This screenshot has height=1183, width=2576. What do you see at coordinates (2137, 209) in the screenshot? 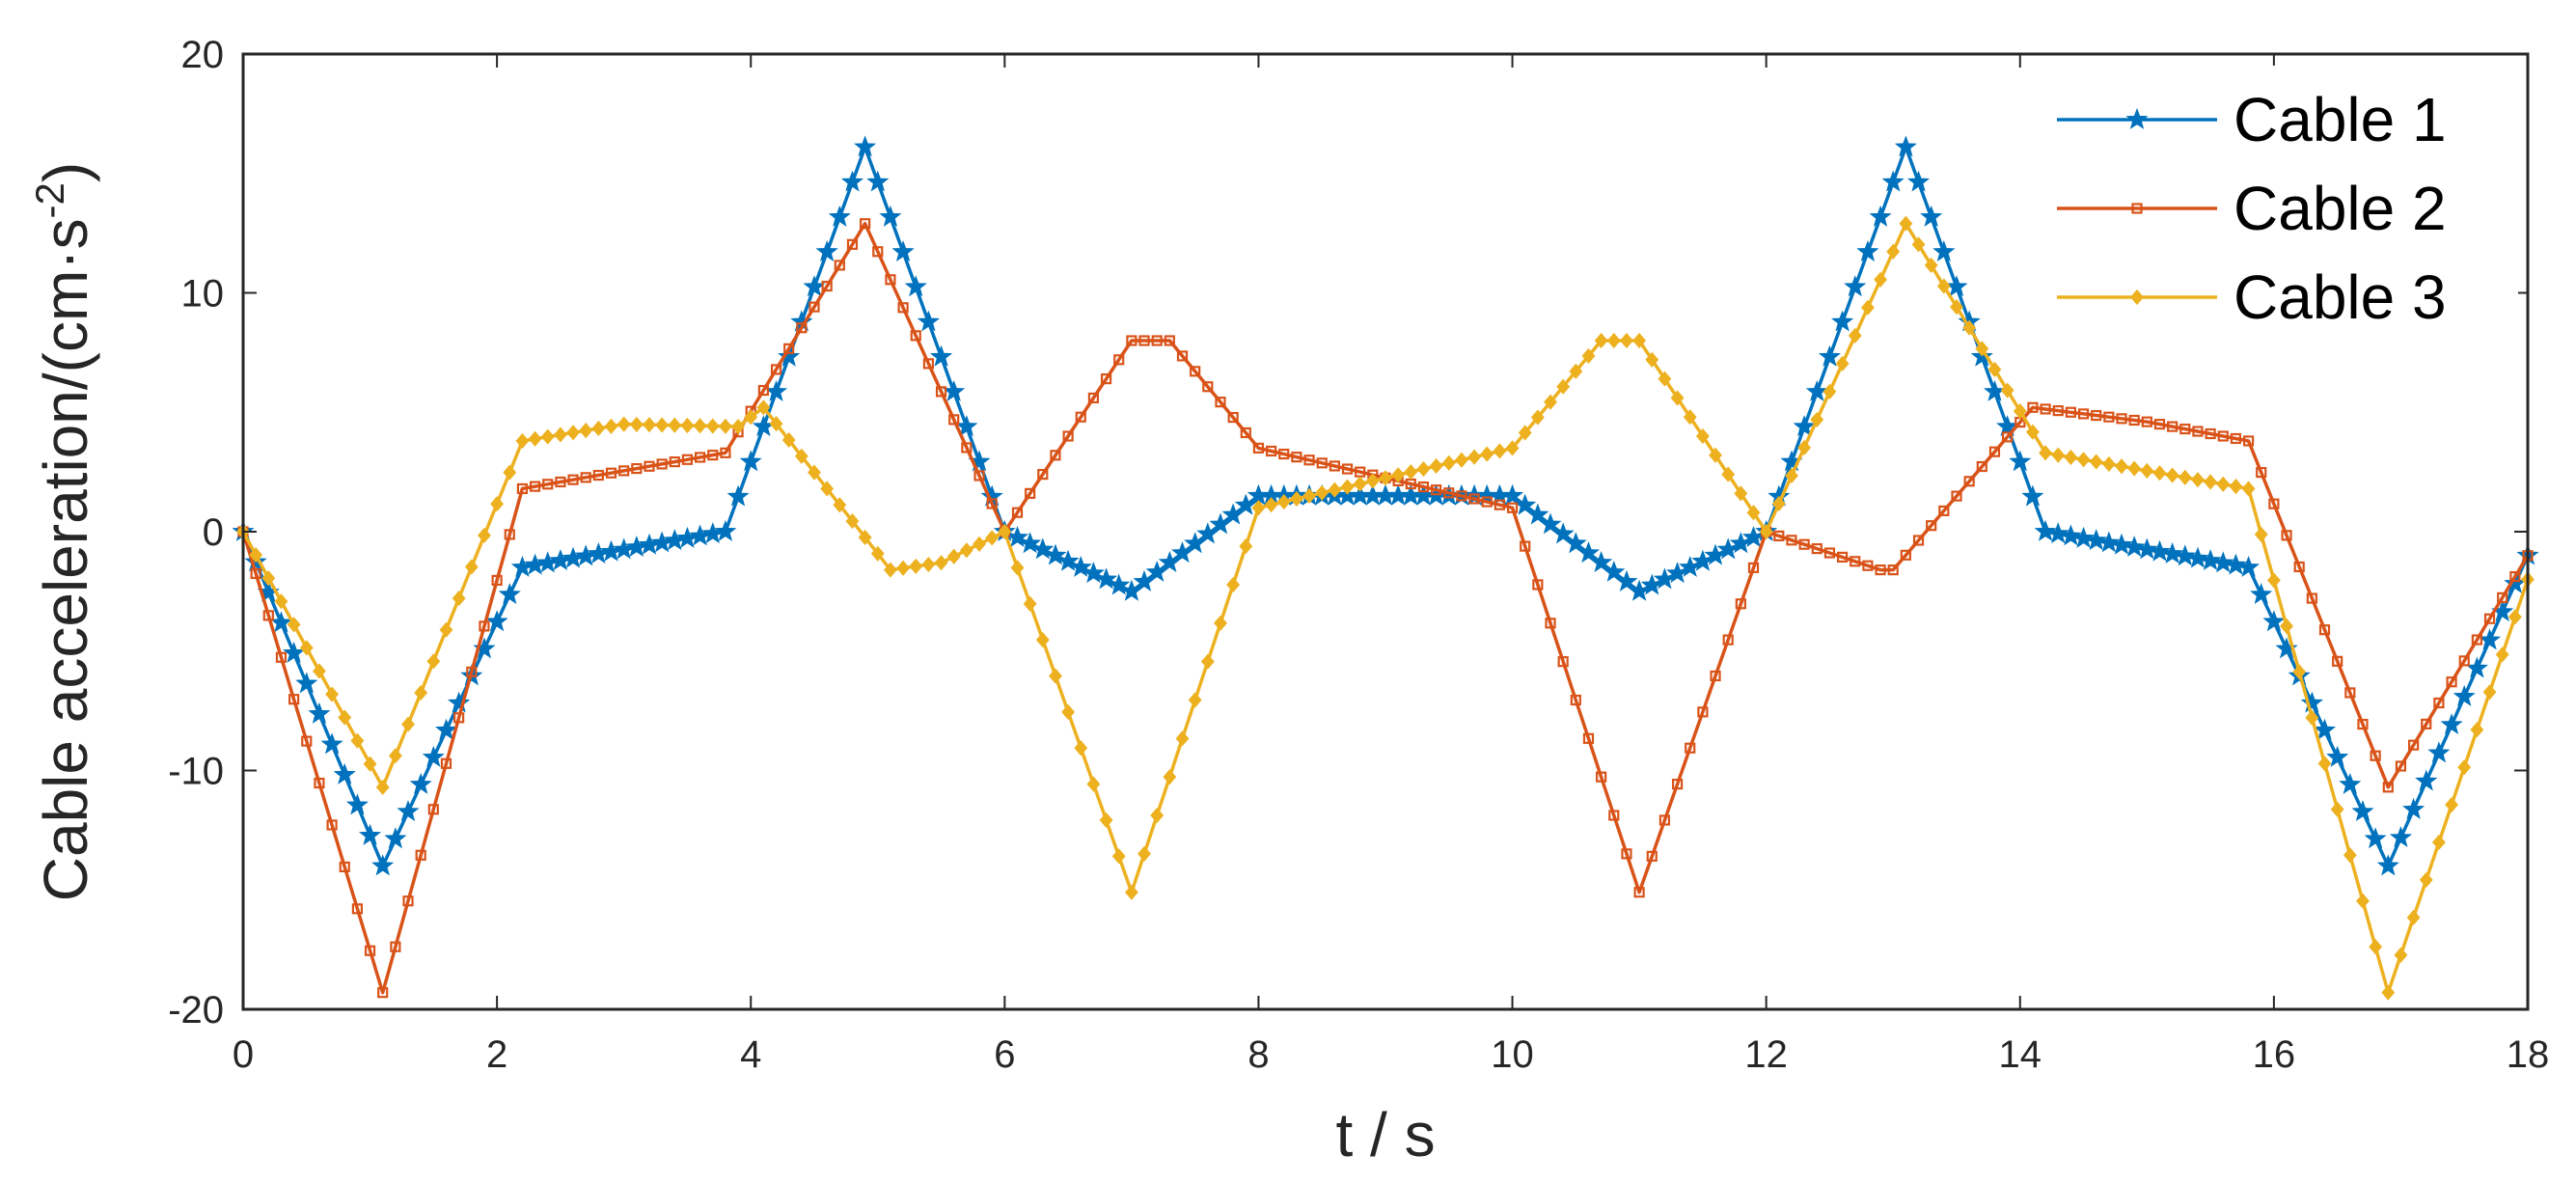
I see `legend-marker` at bounding box center [2137, 209].